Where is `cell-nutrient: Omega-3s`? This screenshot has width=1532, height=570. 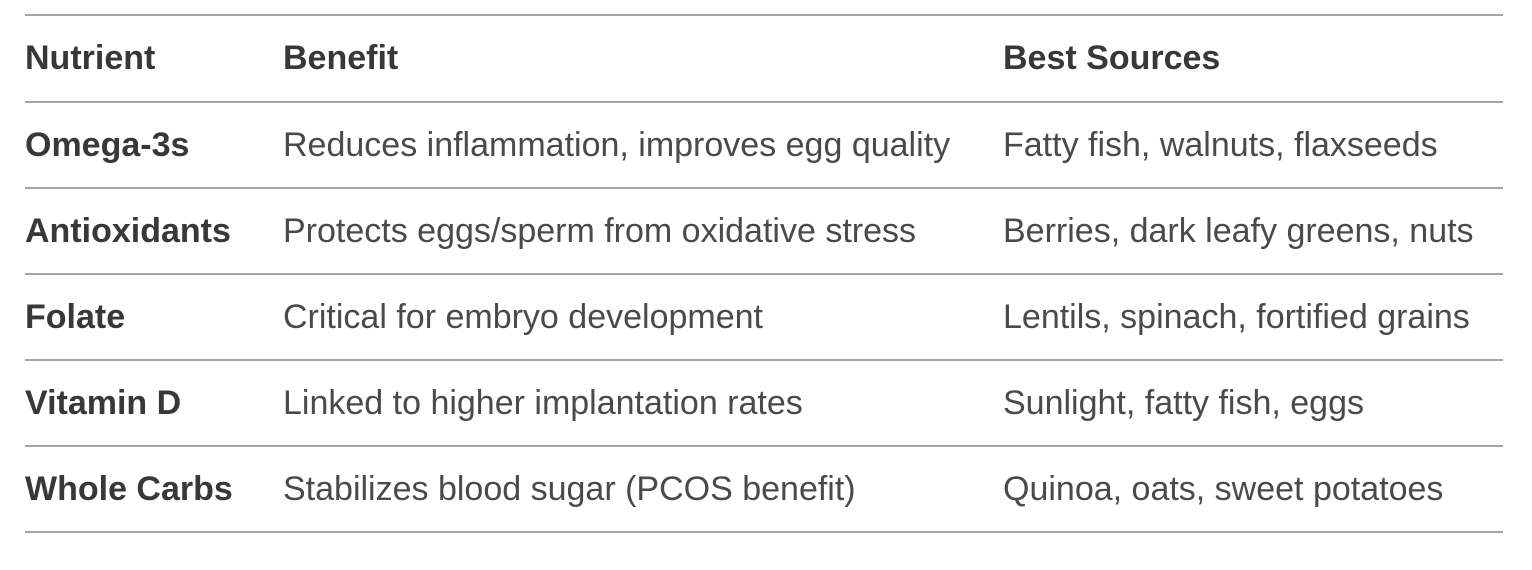 cell-nutrient: Omega-3s is located at coordinates (107, 144).